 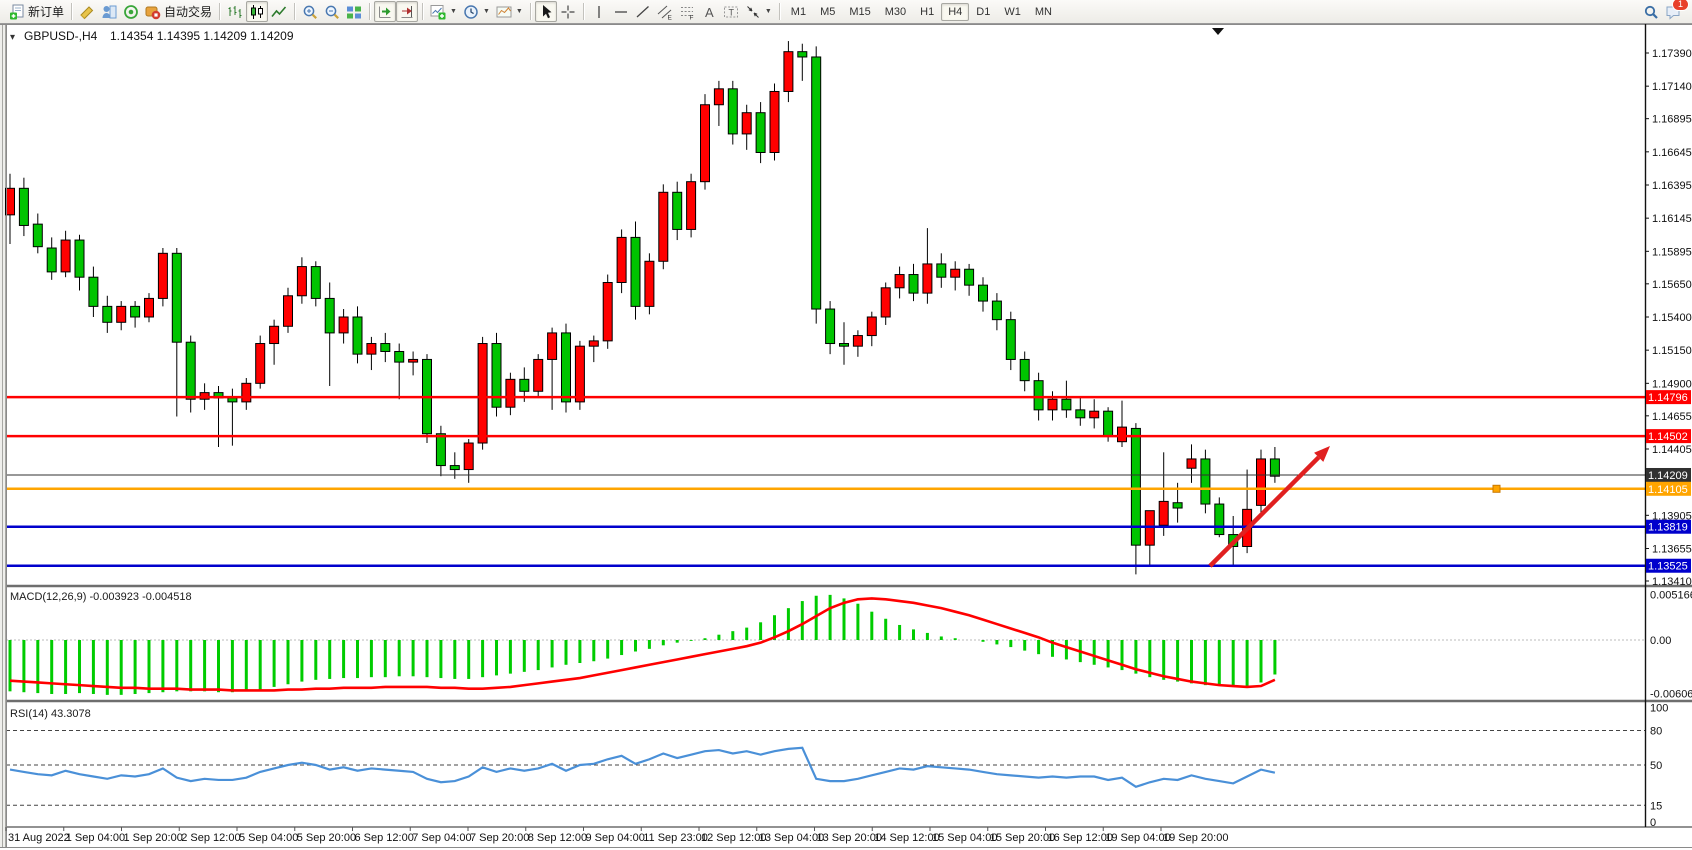 I want to click on autotrading-icon, so click(x=153, y=12).